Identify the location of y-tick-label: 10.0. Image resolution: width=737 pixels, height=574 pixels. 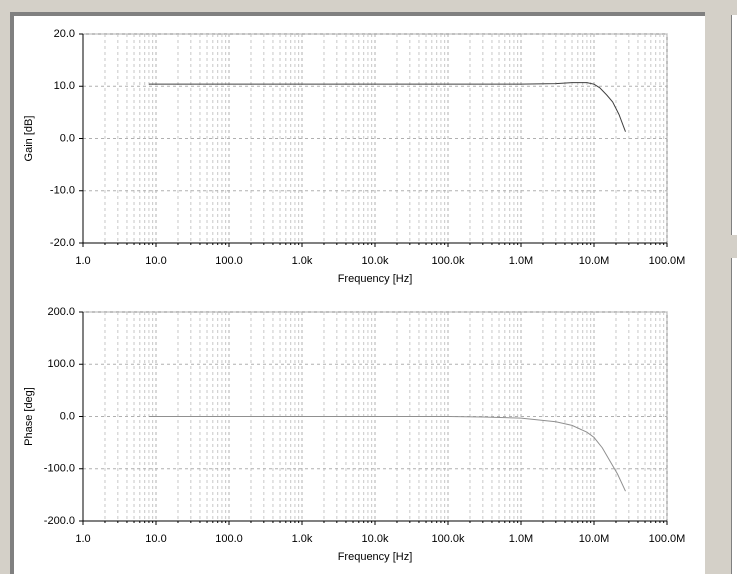
(64, 86).